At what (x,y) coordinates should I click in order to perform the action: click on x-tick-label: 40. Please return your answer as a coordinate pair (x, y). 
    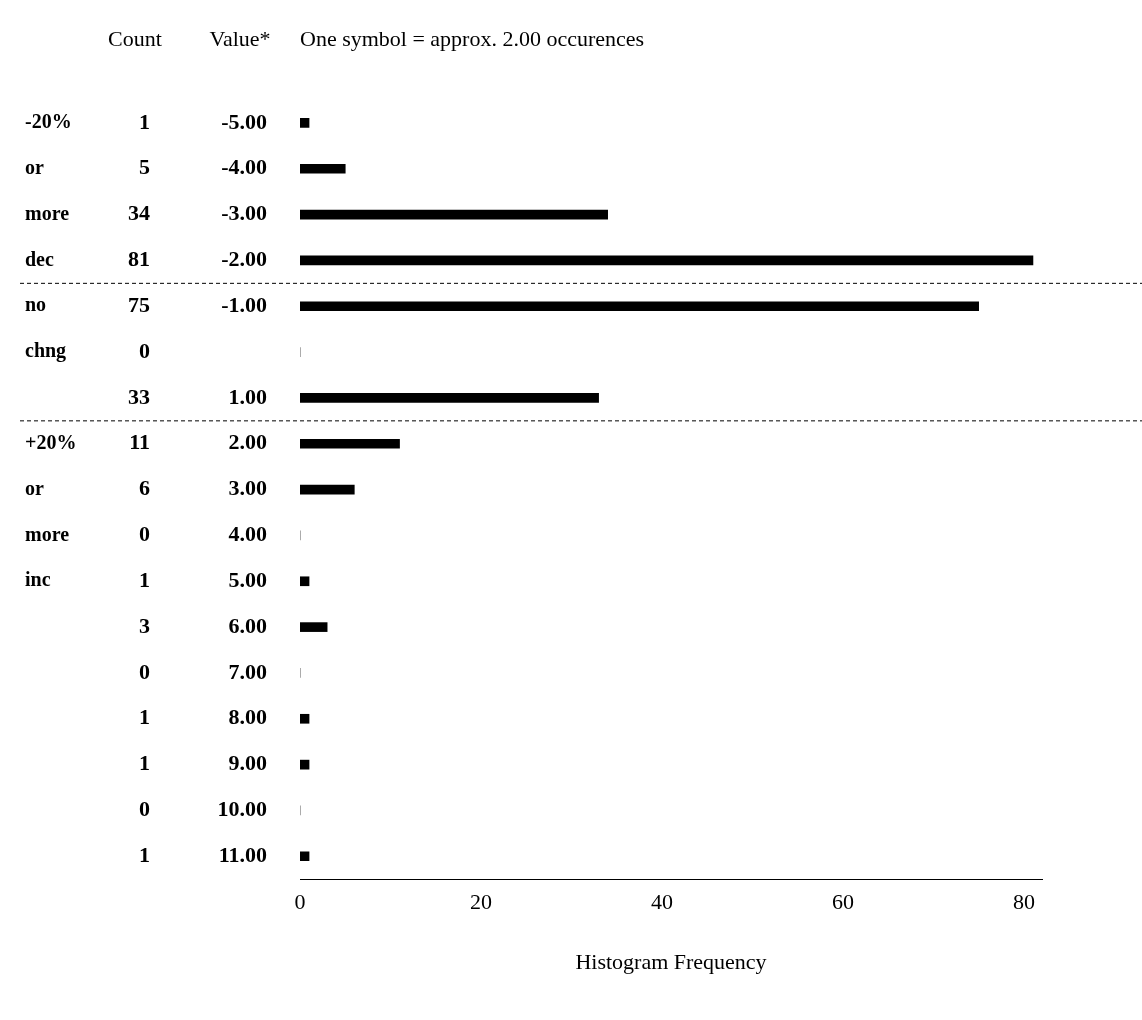
    Looking at the image, I should click on (661, 902).